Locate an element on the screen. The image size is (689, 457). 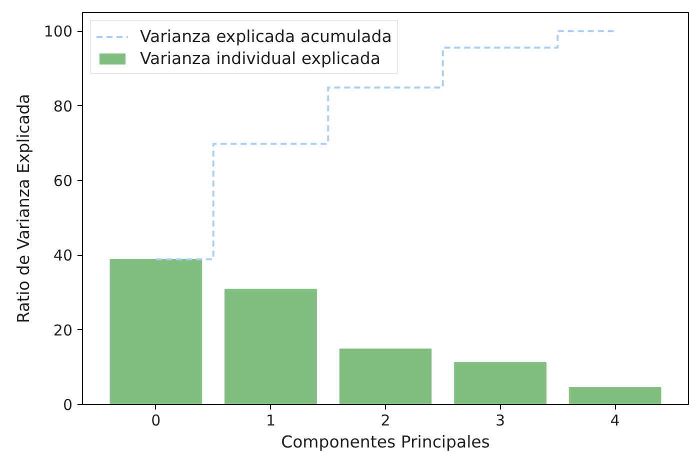
y-tick-label: 20 is located at coordinates (63, 330).